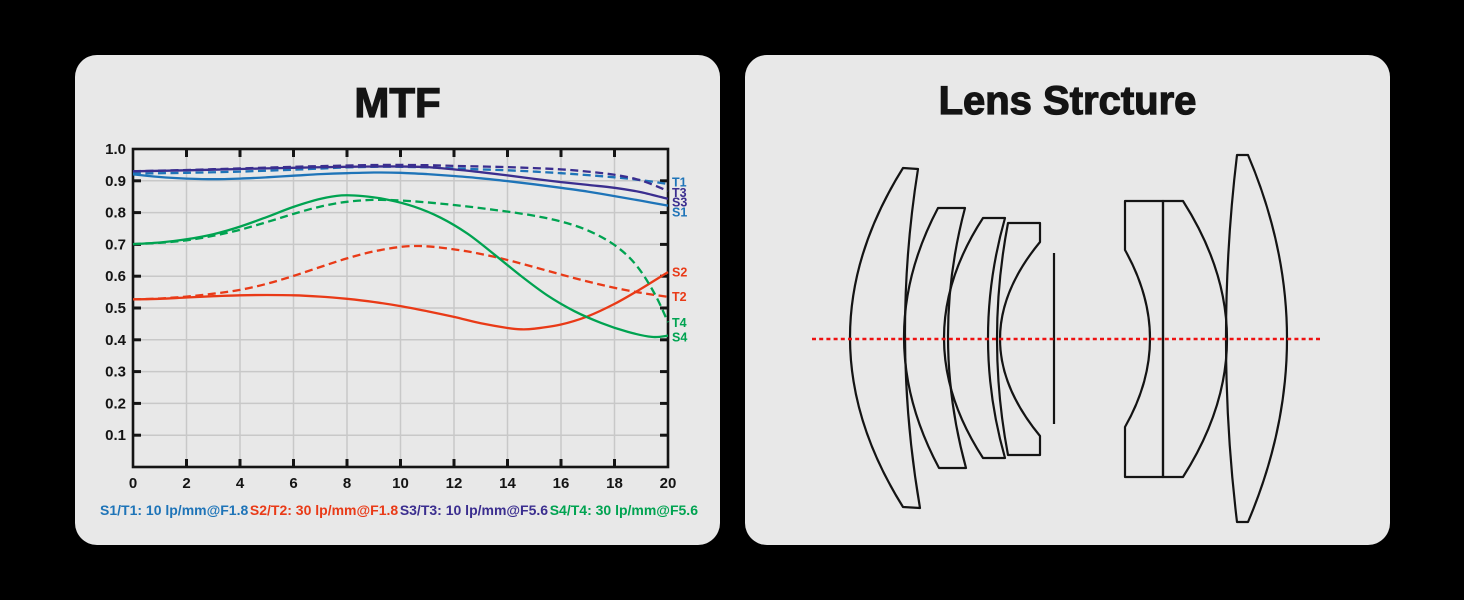 This screenshot has height=600, width=1464. I want to click on curve-S4, so click(400, 266).